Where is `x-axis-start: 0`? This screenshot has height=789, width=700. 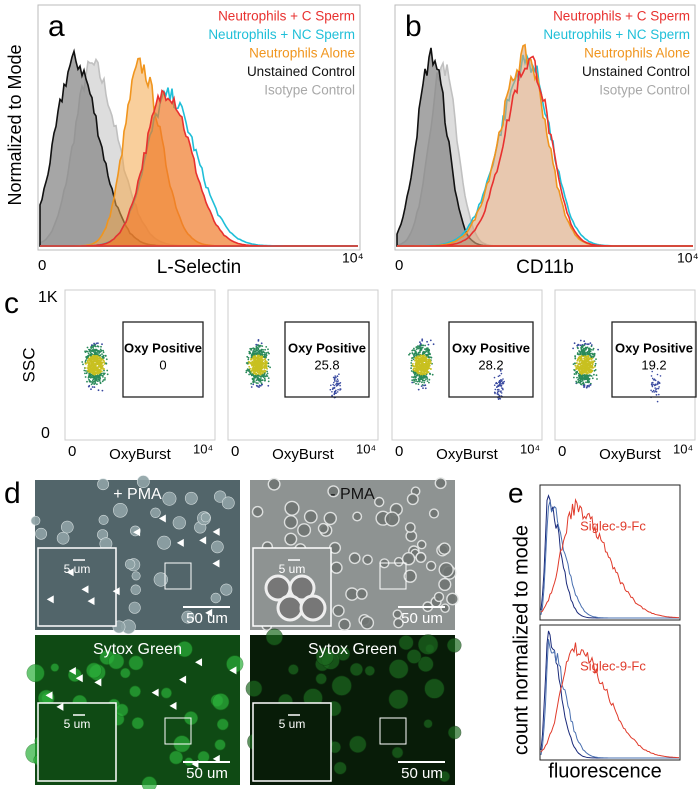
x-axis-start: 0 is located at coordinates (562, 451).